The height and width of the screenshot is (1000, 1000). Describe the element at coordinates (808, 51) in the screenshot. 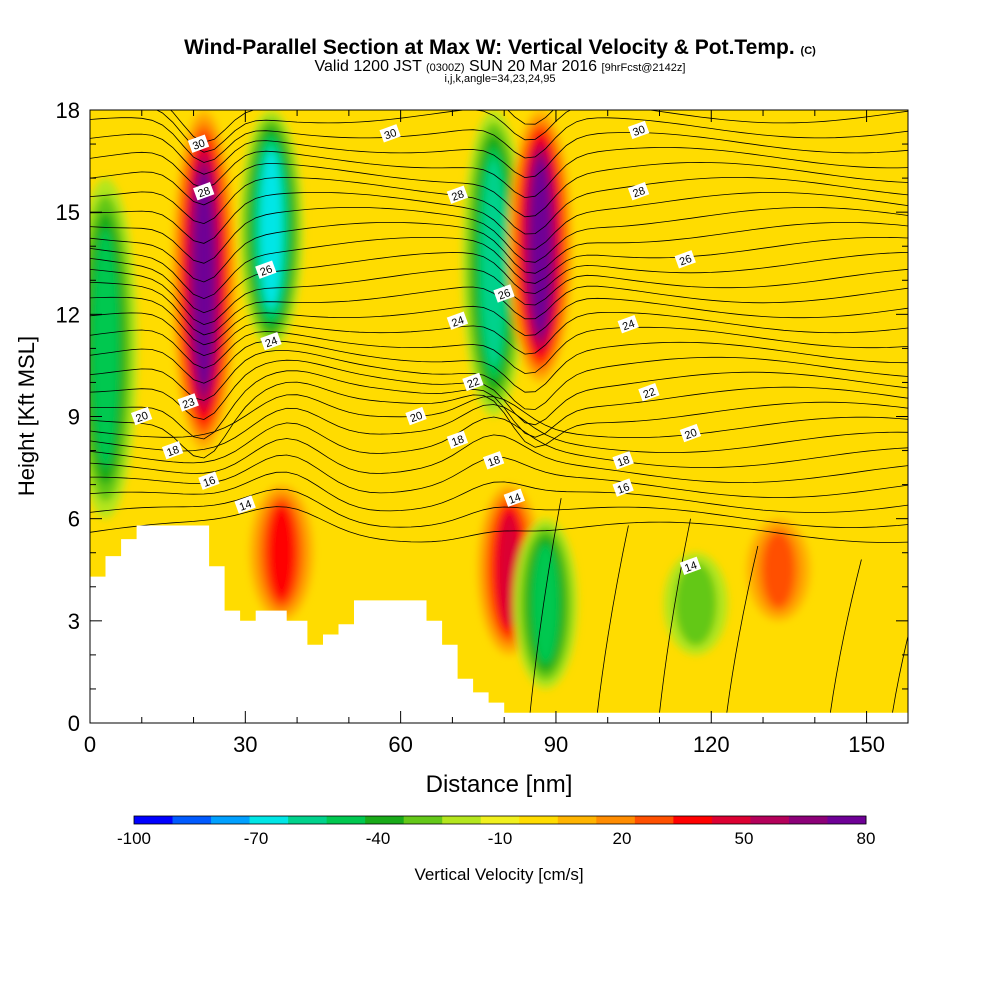

I see `chart-title-mark: (C)` at that location.